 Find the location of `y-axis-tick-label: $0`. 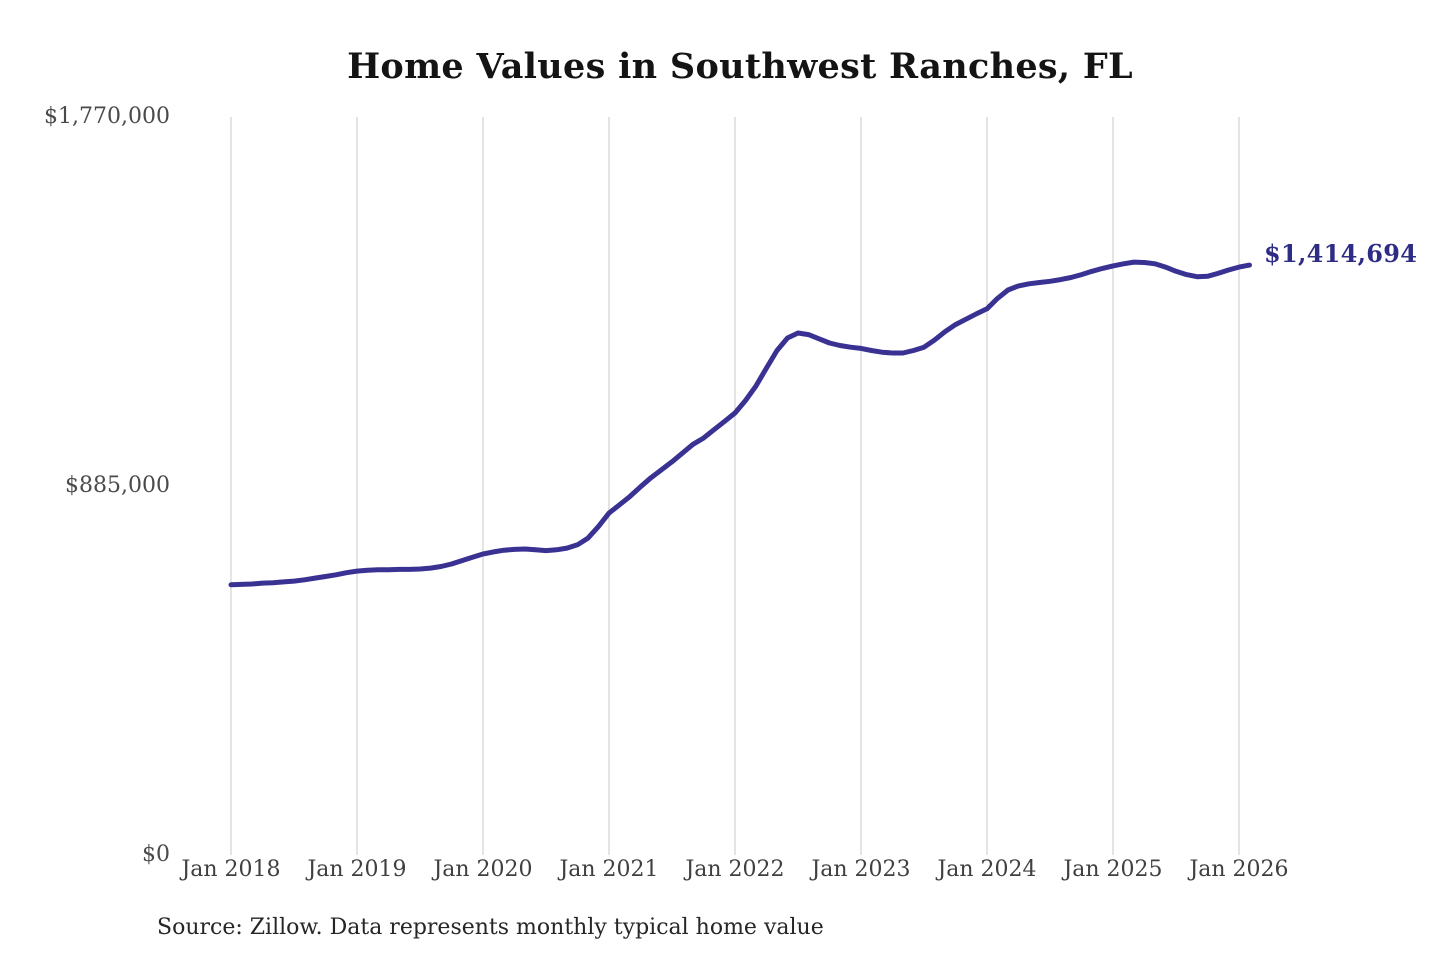

y-axis-tick-label: $0 is located at coordinates (156, 854).